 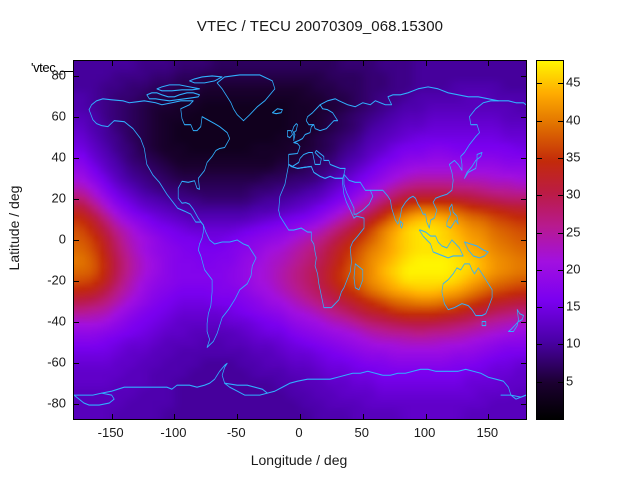 What do you see at coordinates (58, 157) in the screenshot?
I see `y-tick-label: 40` at bounding box center [58, 157].